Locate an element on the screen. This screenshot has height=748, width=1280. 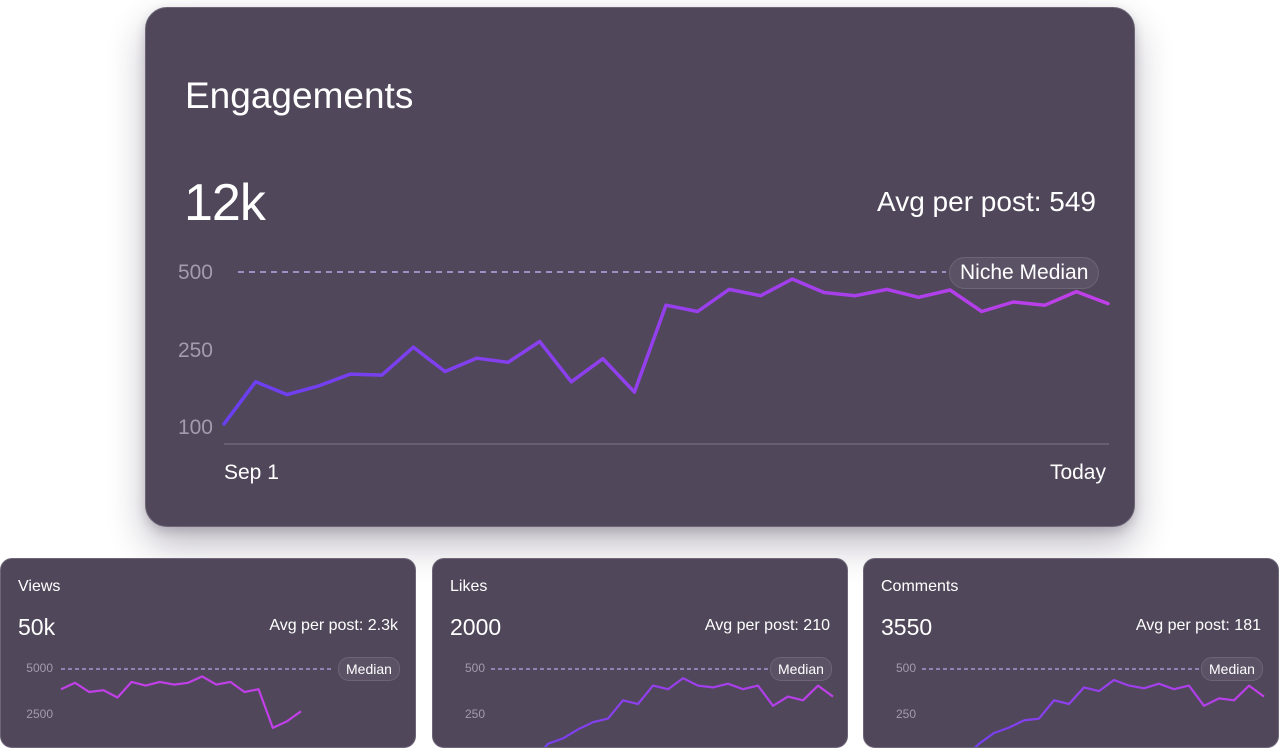
engagements-avg-per-post: Avg per post: 549 is located at coordinates (986, 201).